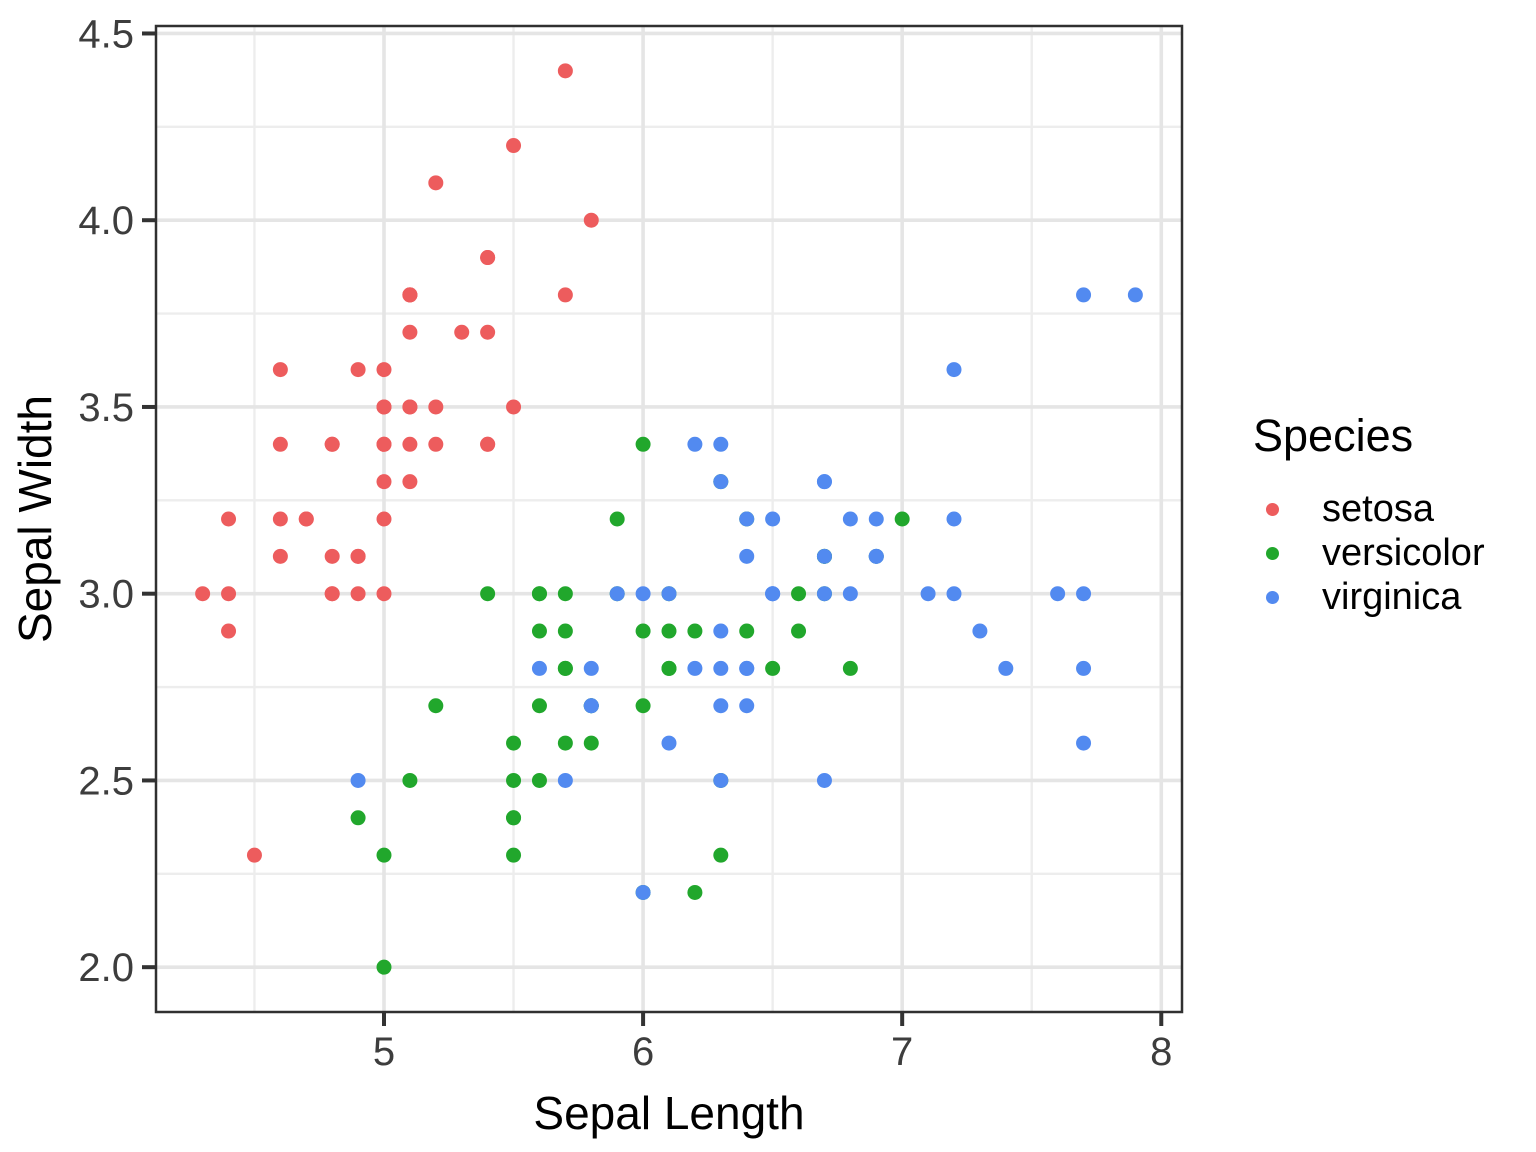  What do you see at coordinates (1161, 1052) in the screenshot?
I see `x-tick-label-8: 8` at bounding box center [1161, 1052].